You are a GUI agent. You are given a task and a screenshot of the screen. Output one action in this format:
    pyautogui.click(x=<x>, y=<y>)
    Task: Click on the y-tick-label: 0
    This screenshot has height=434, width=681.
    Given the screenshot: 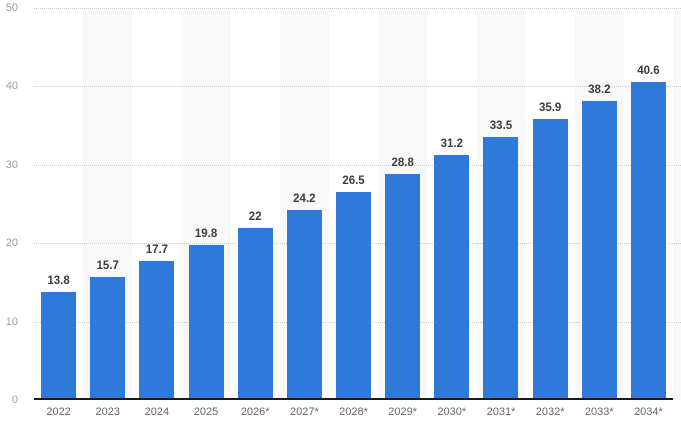 What is the action you would take?
    pyautogui.click(x=14, y=400)
    